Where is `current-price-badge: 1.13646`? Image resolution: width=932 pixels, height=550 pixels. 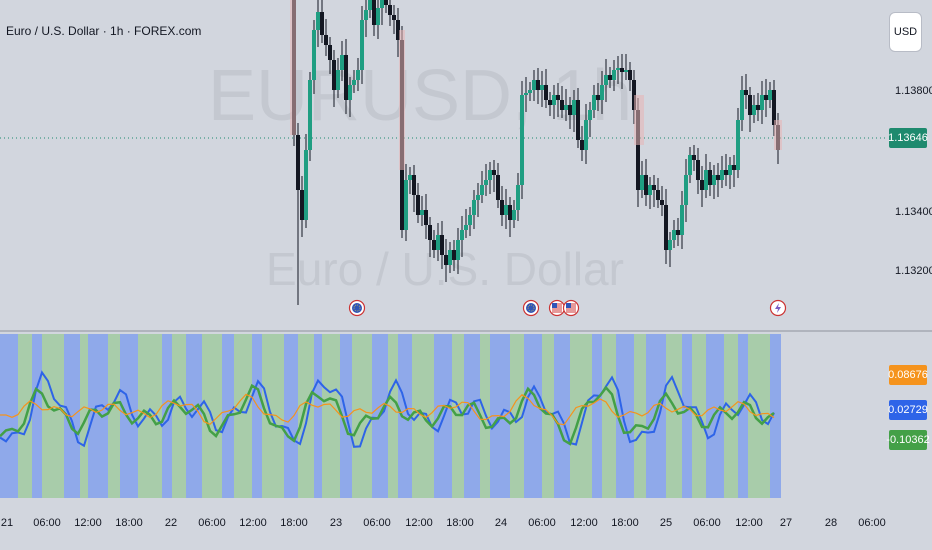 current-price-badge: 1.13646 is located at coordinates (908, 138).